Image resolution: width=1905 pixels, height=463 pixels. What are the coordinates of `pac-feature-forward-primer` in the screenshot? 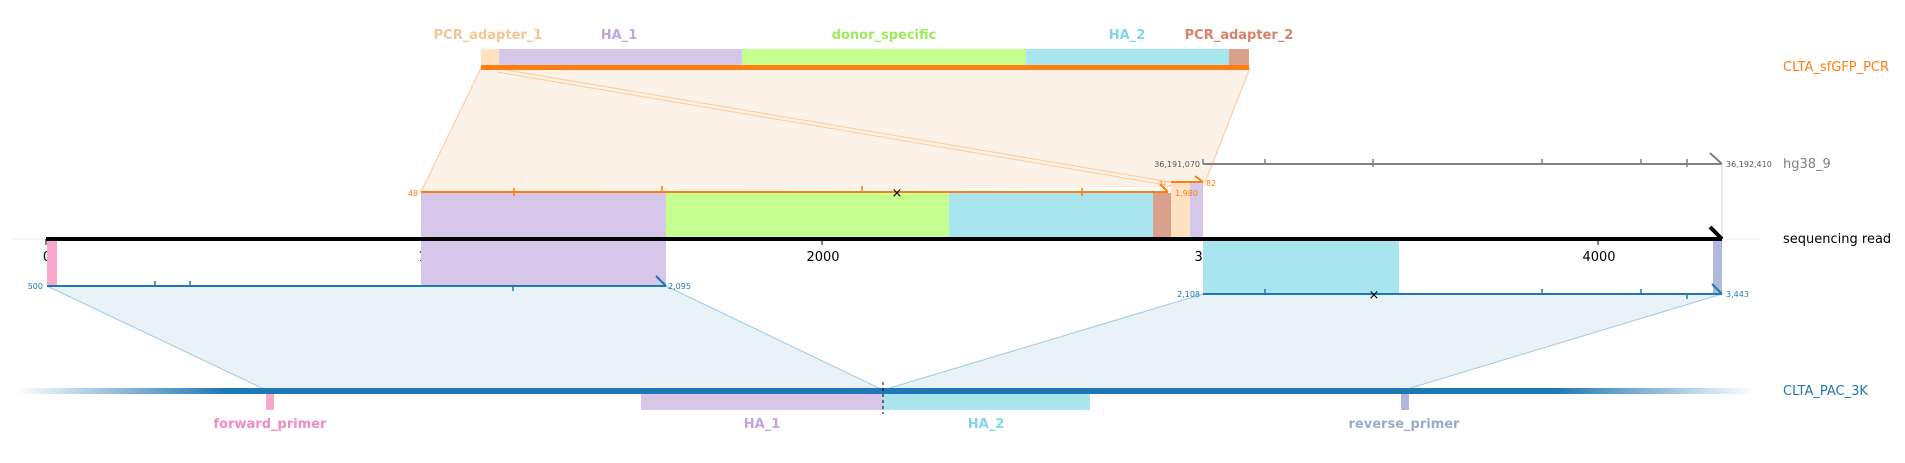 It's located at (270, 402).